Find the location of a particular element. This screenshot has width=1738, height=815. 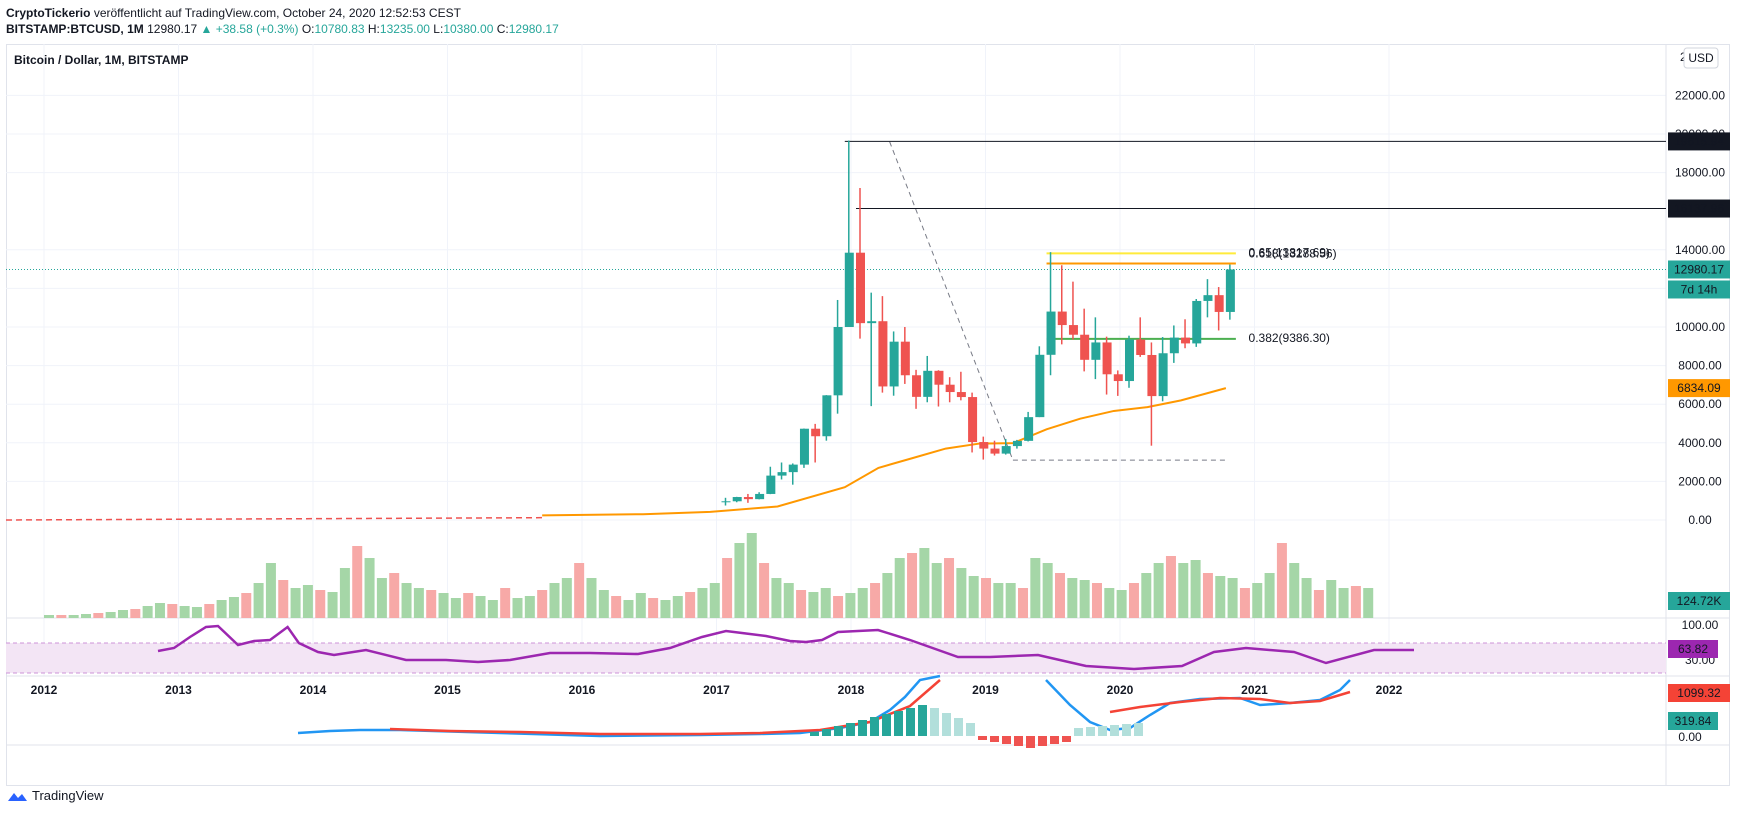

macd-hist-box is located at coordinates (1693, 721).